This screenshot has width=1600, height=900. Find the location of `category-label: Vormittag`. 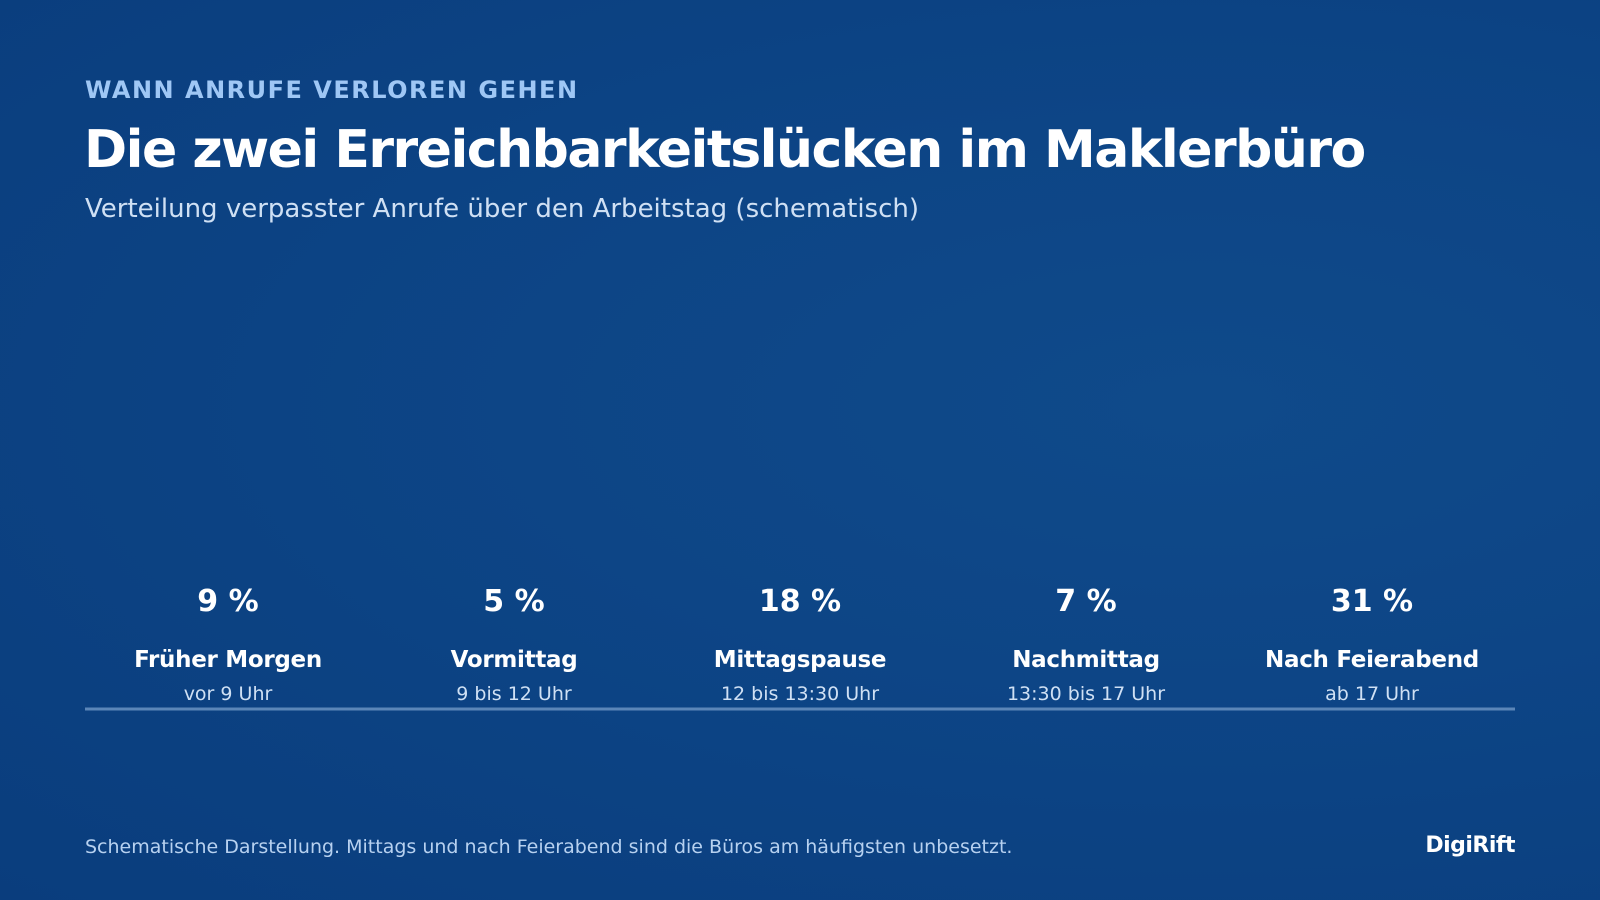

category-label: Vormittag is located at coordinates (514, 660).